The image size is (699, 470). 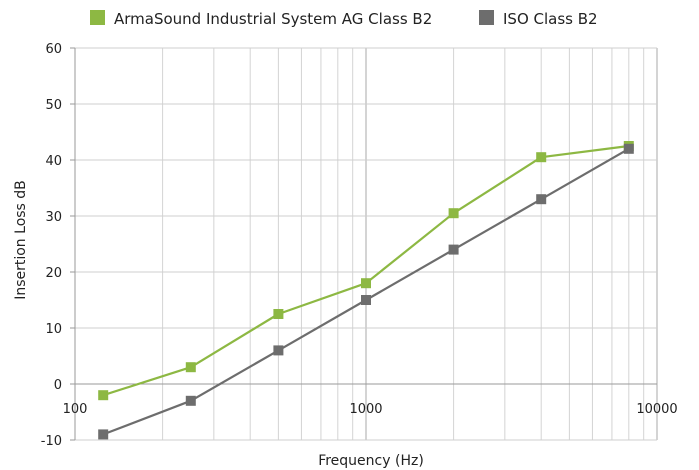 I want to click on y-axis-title: Insertion Loss dB, so click(x=21, y=240).